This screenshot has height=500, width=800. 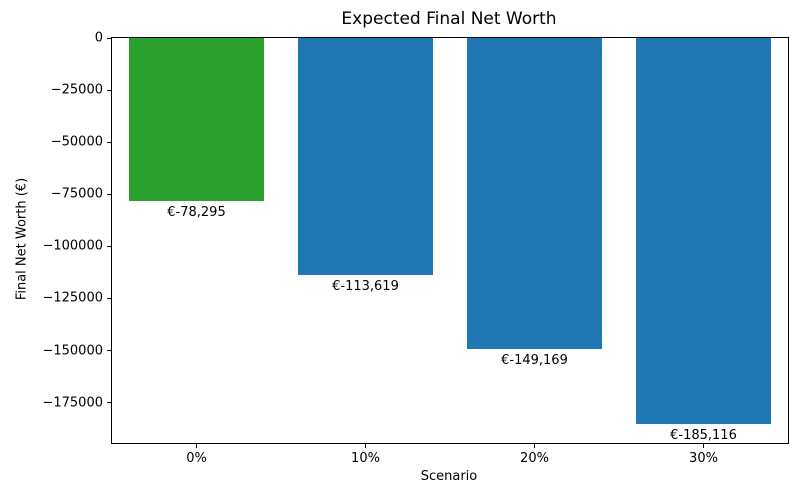 I want to click on y-tick-label: −100000, so click(x=72, y=246).